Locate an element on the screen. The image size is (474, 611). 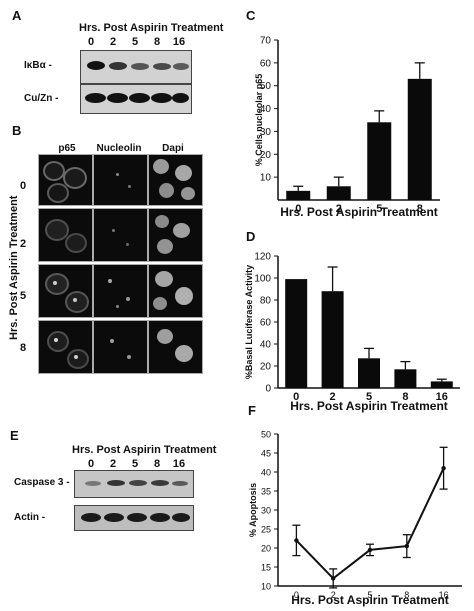
panel-d-letter: D is located at coordinates (251, 236).